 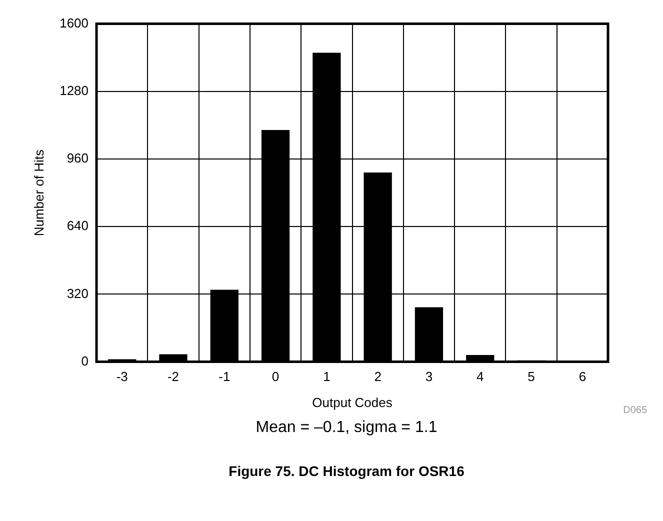 What do you see at coordinates (480, 376) in the screenshot?
I see `x-tick-label: 4` at bounding box center [480, 376].